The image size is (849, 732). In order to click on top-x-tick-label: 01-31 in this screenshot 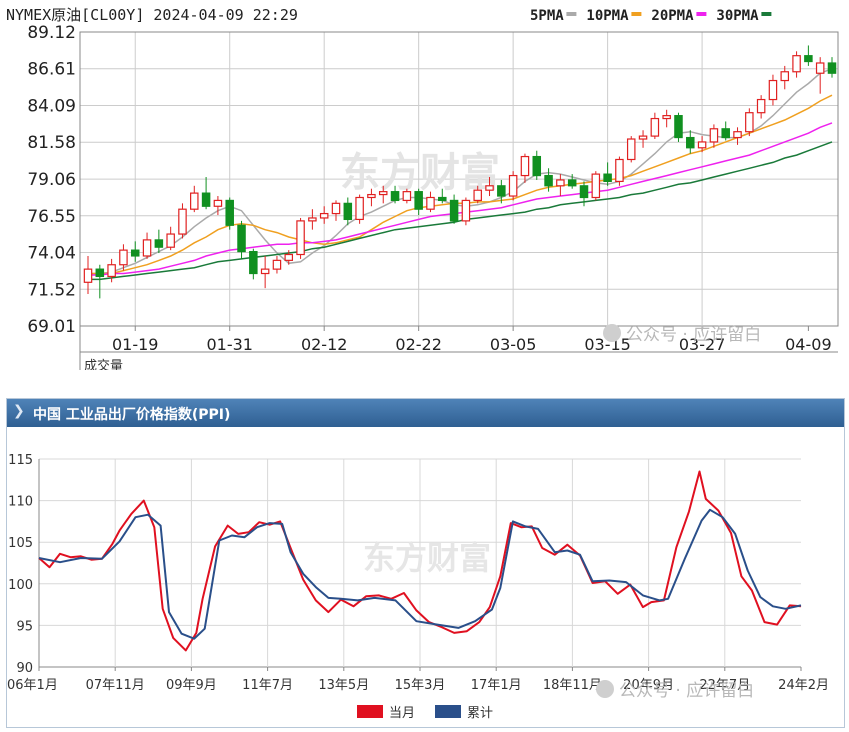, I will do `click(229, 344)`.